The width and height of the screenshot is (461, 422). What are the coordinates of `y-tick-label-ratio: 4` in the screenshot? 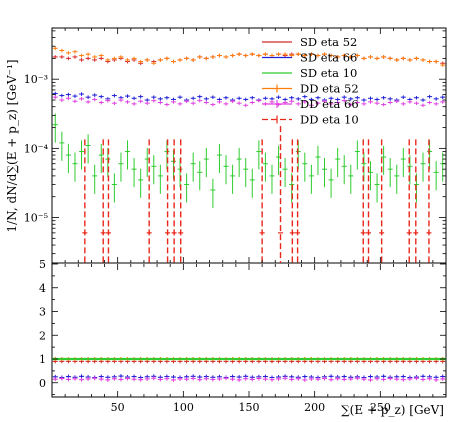 It's located at (42, 288).